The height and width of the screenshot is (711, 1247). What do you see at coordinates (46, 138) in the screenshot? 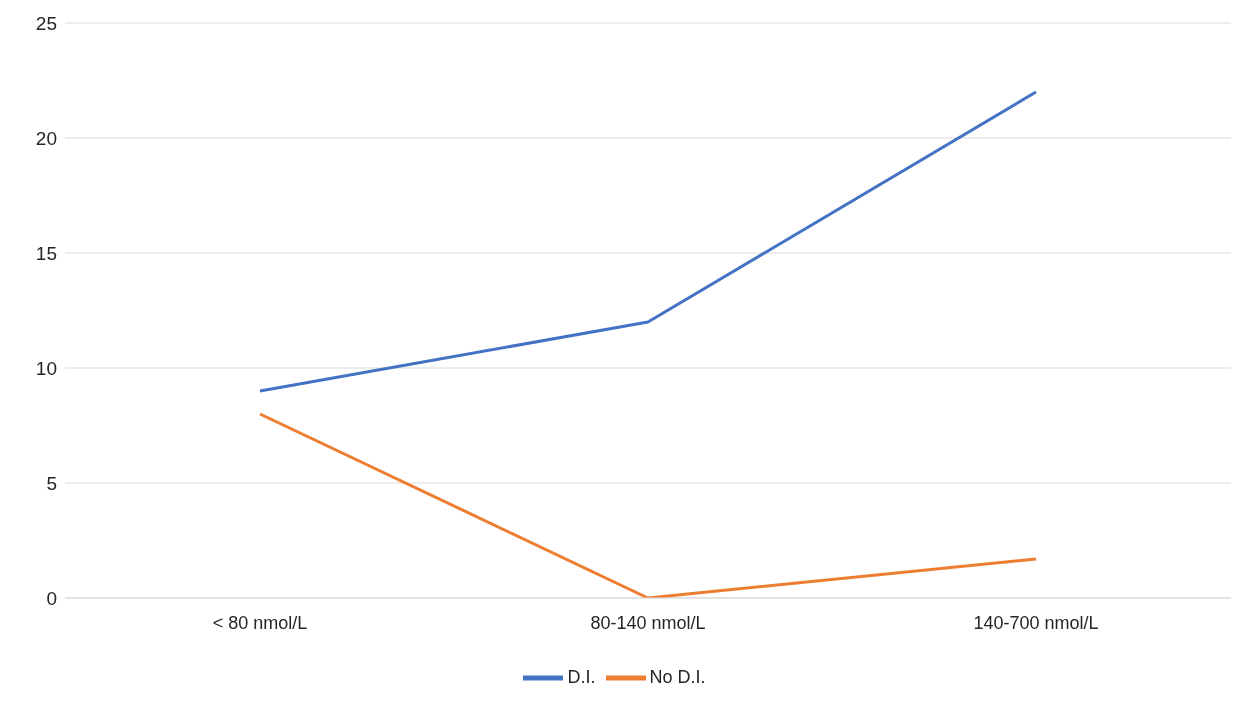
I see `y-tick-label: 20` at bounding box center [46, 138].